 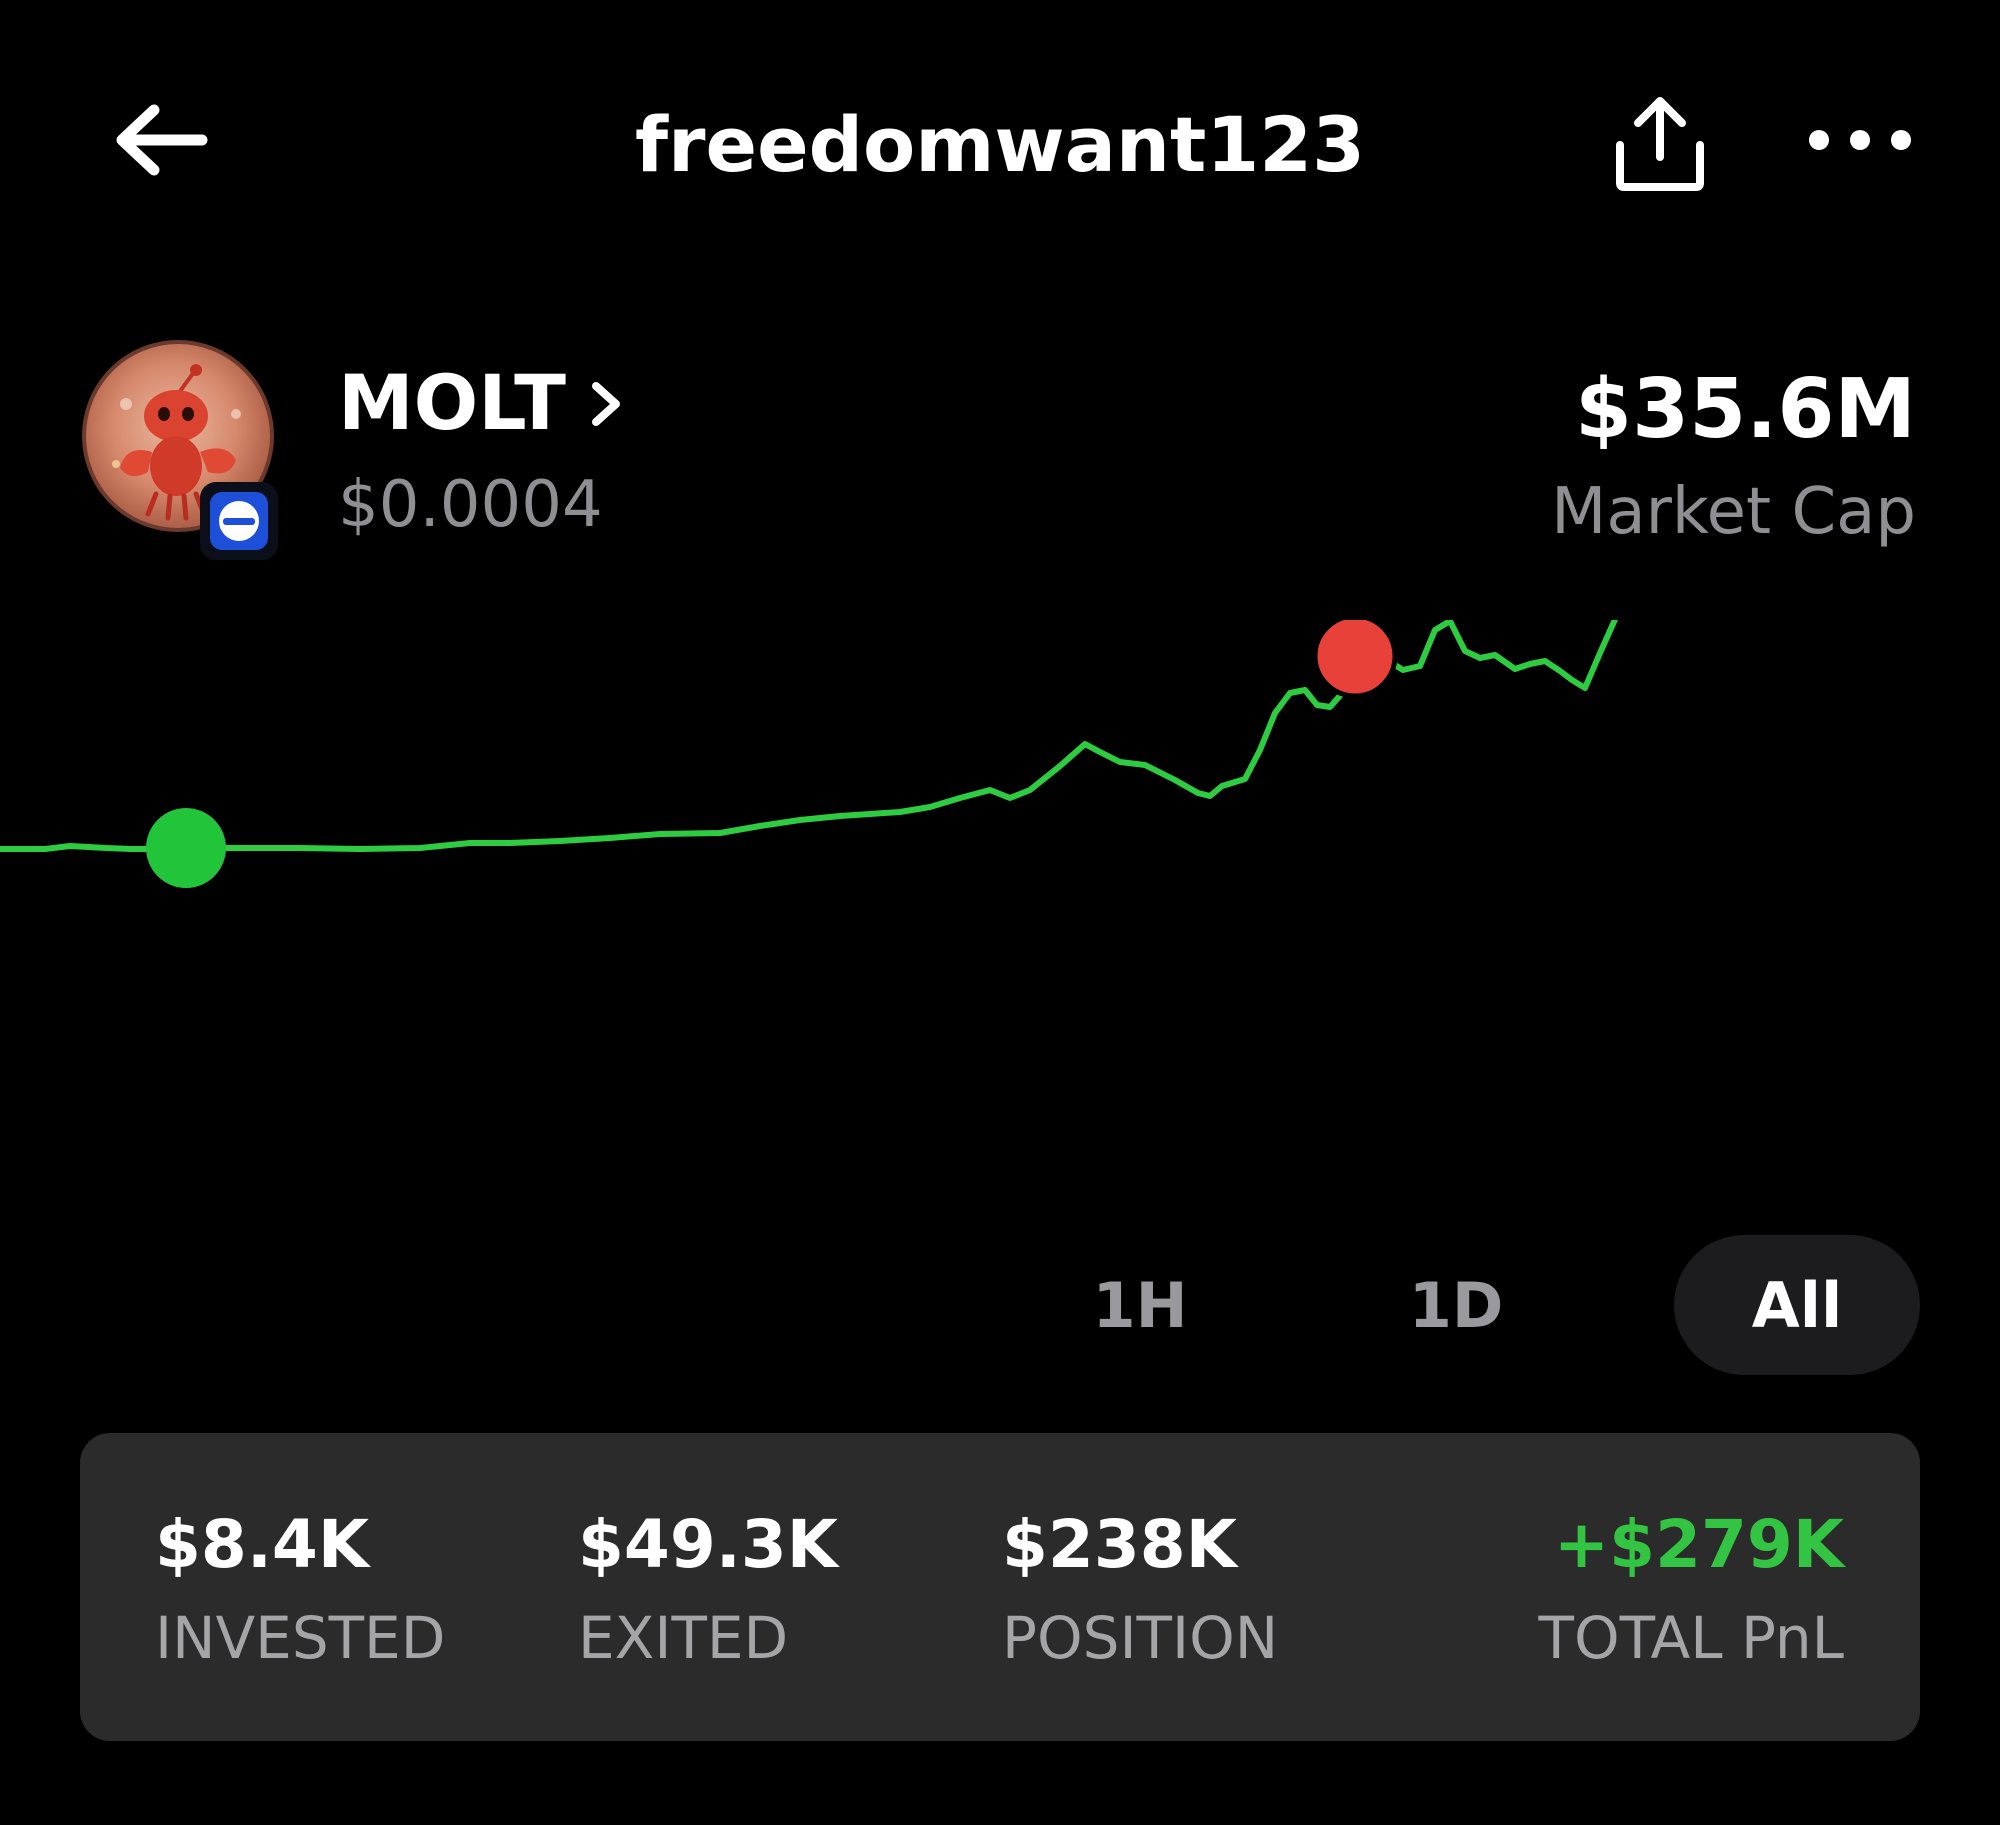 I want to click on exited-label: EXITED, so click(x=683, y=1638).